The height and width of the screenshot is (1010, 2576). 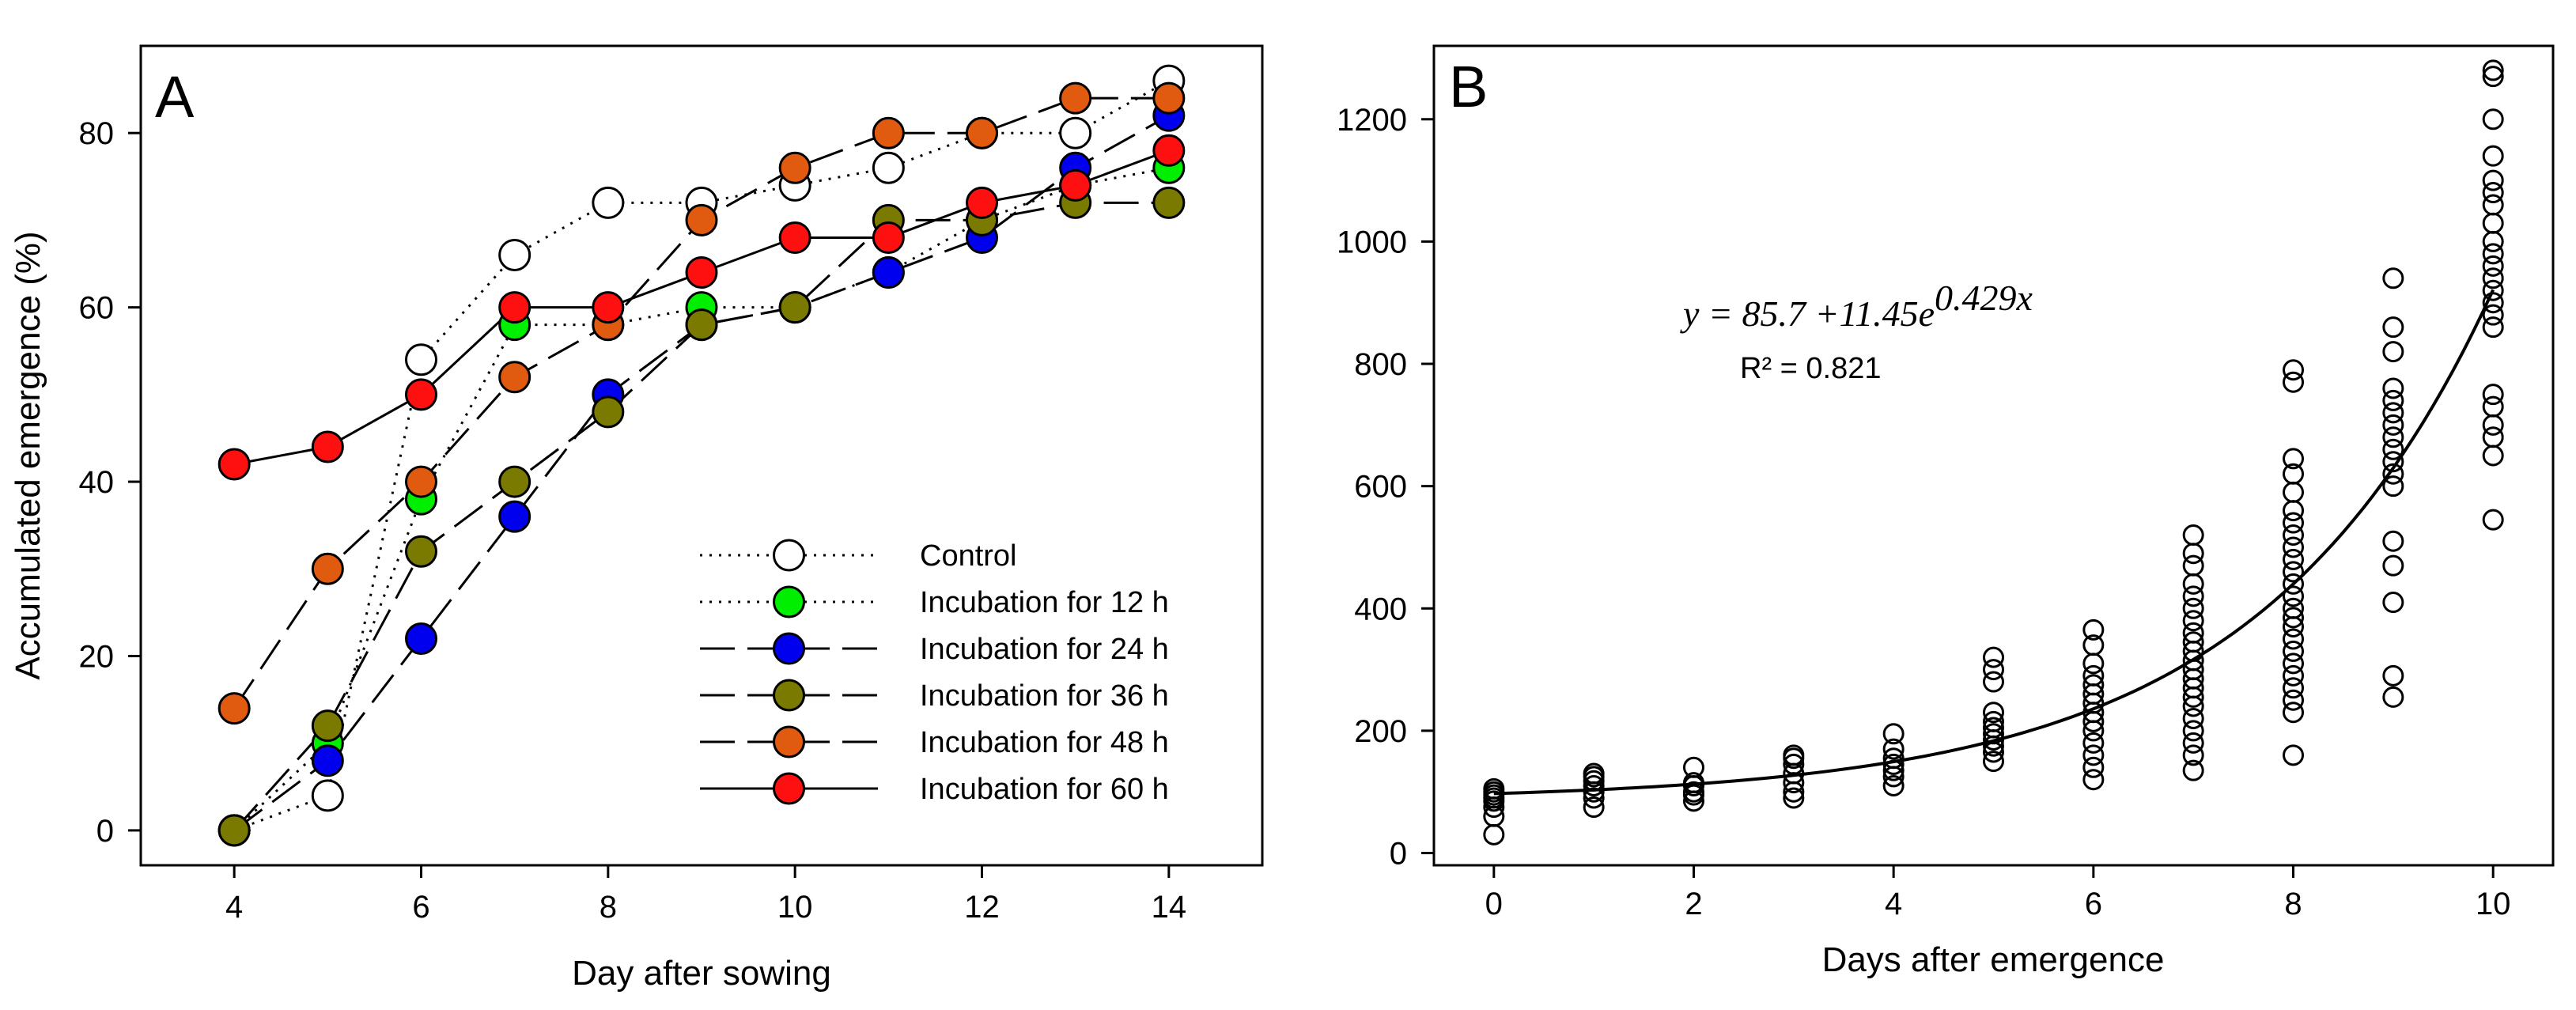 What do you see at coordinates (234, 907) in the screenshot?
I see `panel-a-x-tick-label: 4` at bounding box center [234, 907].